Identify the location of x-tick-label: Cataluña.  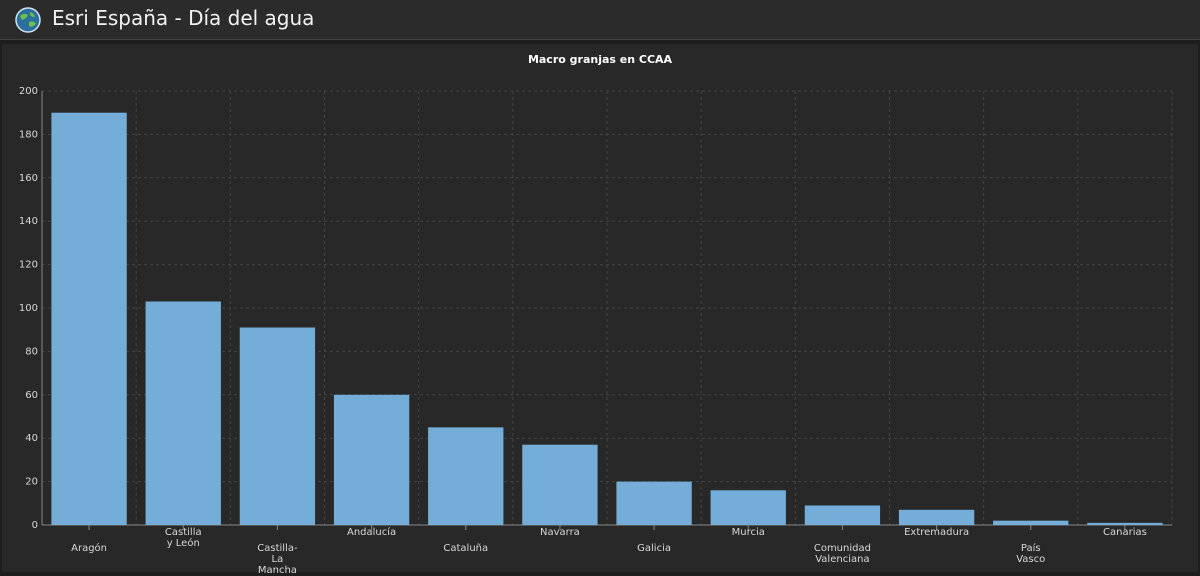
(466, 548).